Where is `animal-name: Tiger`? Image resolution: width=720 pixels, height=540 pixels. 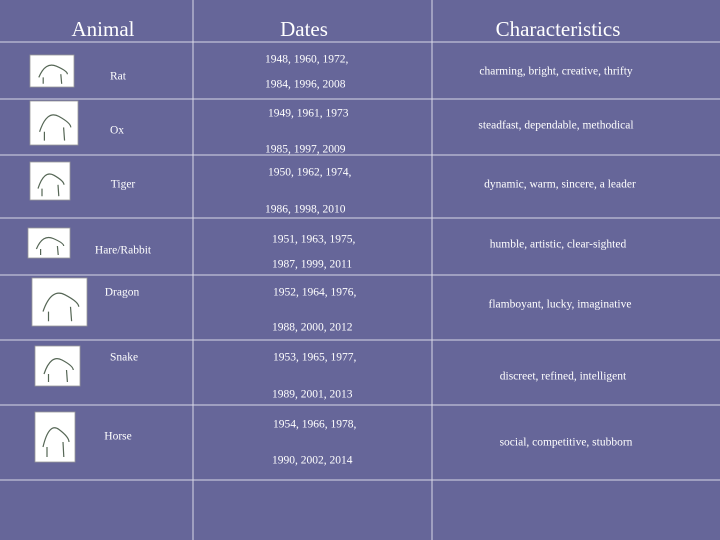 animal-name: Tiger is located at coordinates (123, 185).